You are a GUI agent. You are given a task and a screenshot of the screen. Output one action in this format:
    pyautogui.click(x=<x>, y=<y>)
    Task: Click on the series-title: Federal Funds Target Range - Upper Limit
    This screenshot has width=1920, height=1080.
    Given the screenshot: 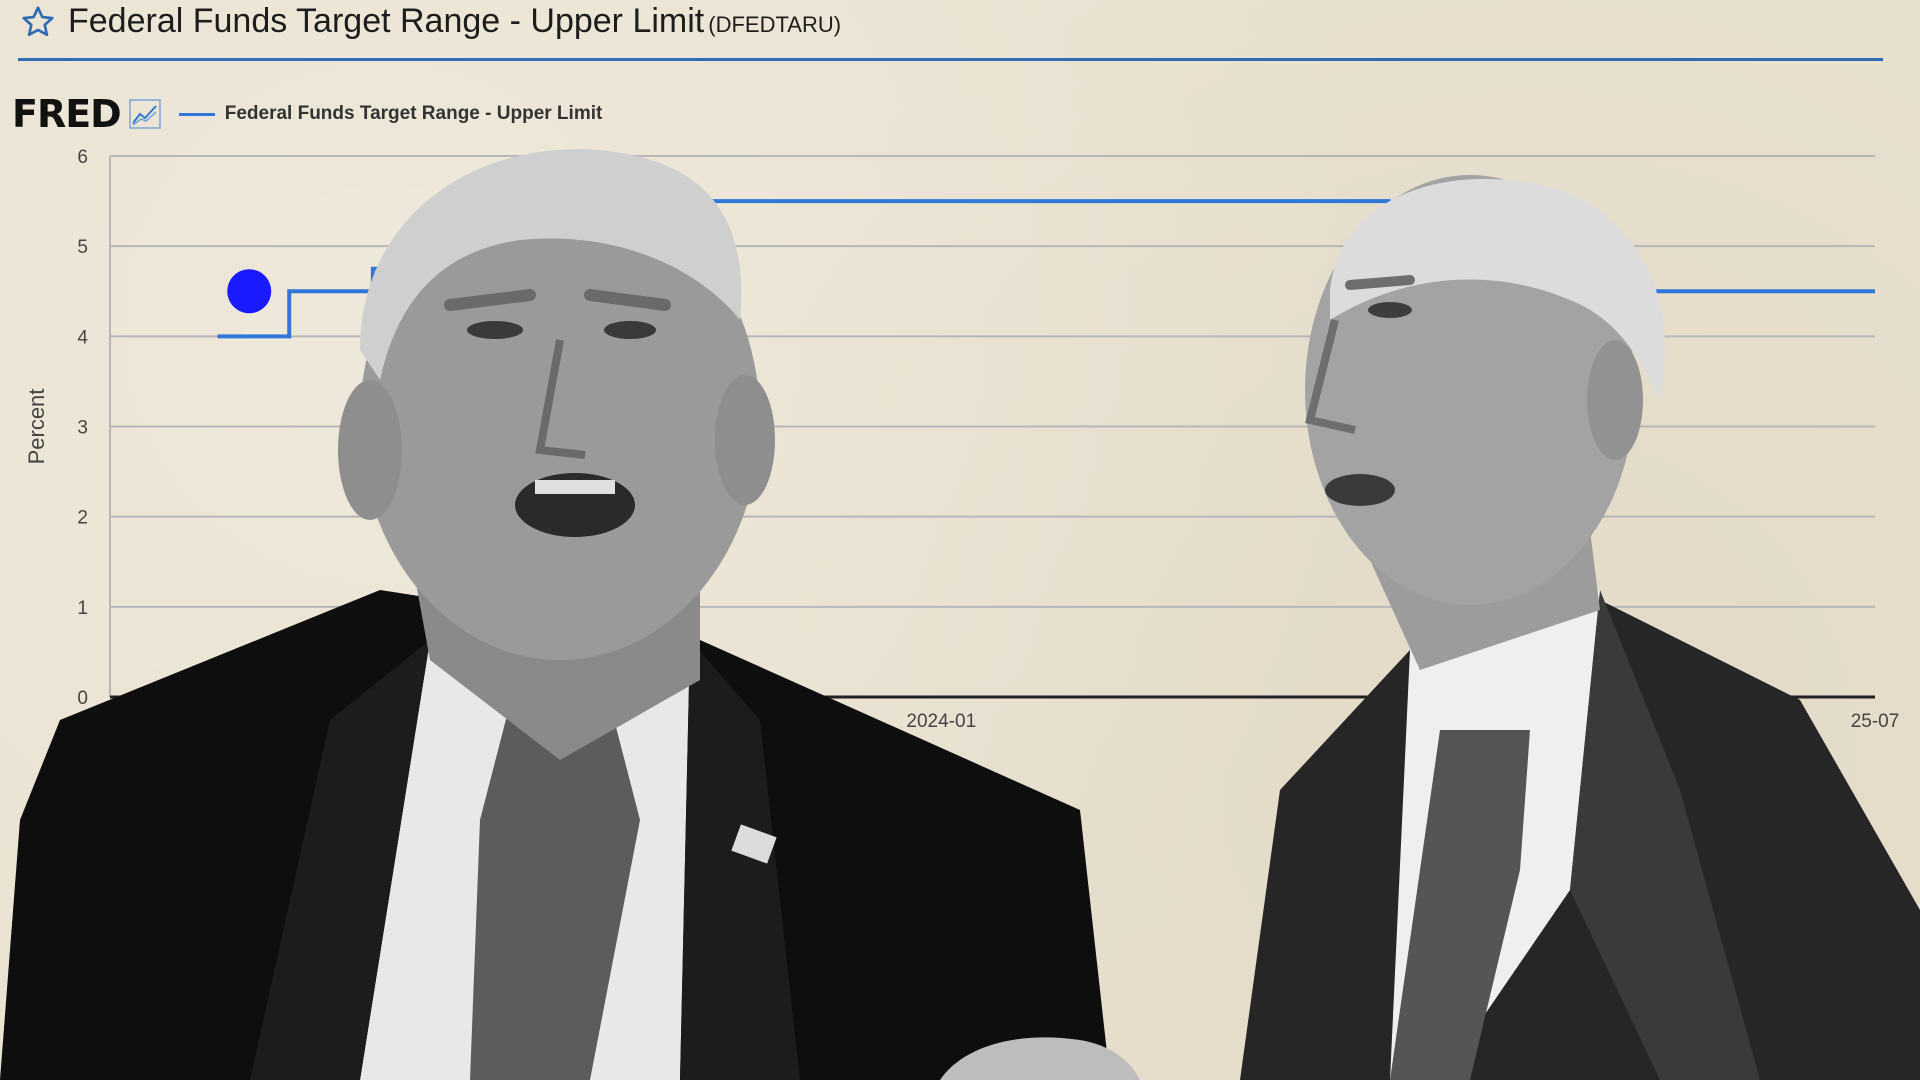 What is the action you would take?
    pyautogui.click(x=386, y=21)
    